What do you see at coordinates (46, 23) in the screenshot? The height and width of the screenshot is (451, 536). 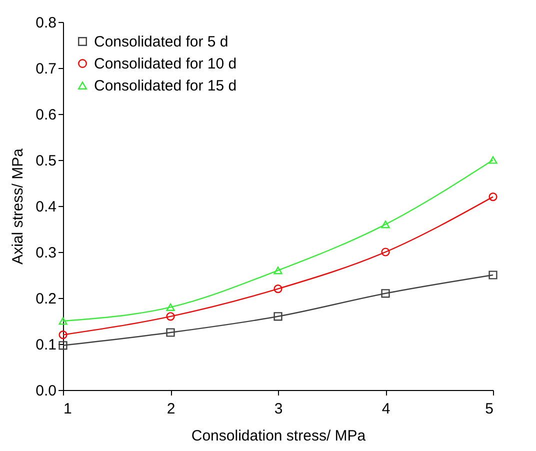 I see `y-tick-label: 0.8` at bounding box center [46, 23].